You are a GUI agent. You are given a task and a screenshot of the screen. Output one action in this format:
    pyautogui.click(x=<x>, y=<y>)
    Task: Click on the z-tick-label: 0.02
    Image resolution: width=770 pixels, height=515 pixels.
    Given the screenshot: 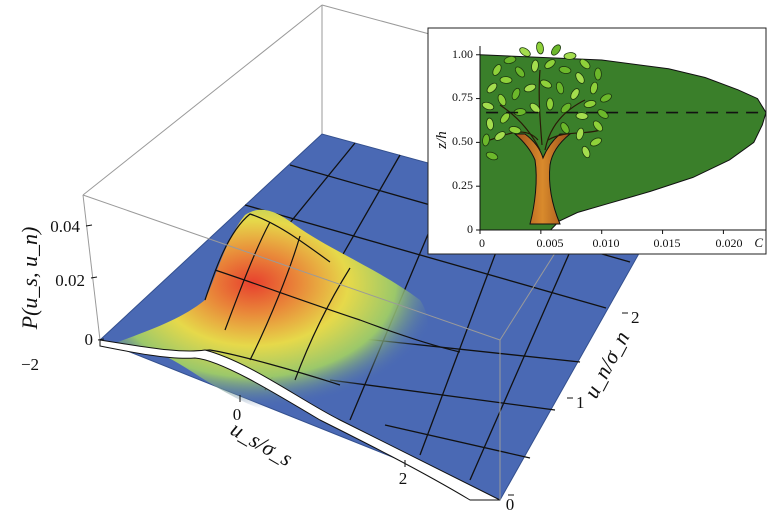 What is the action you would take?
    pyautogui.click(x=70, y=280)
    